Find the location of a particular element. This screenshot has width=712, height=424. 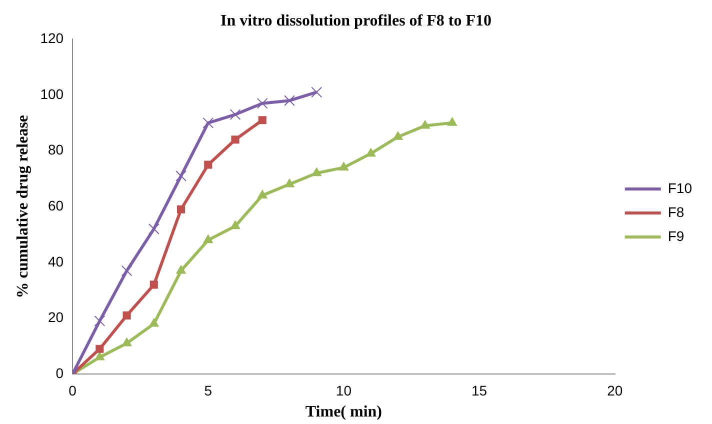

x-tick-label: 20 is located at coordinates (615, 390).